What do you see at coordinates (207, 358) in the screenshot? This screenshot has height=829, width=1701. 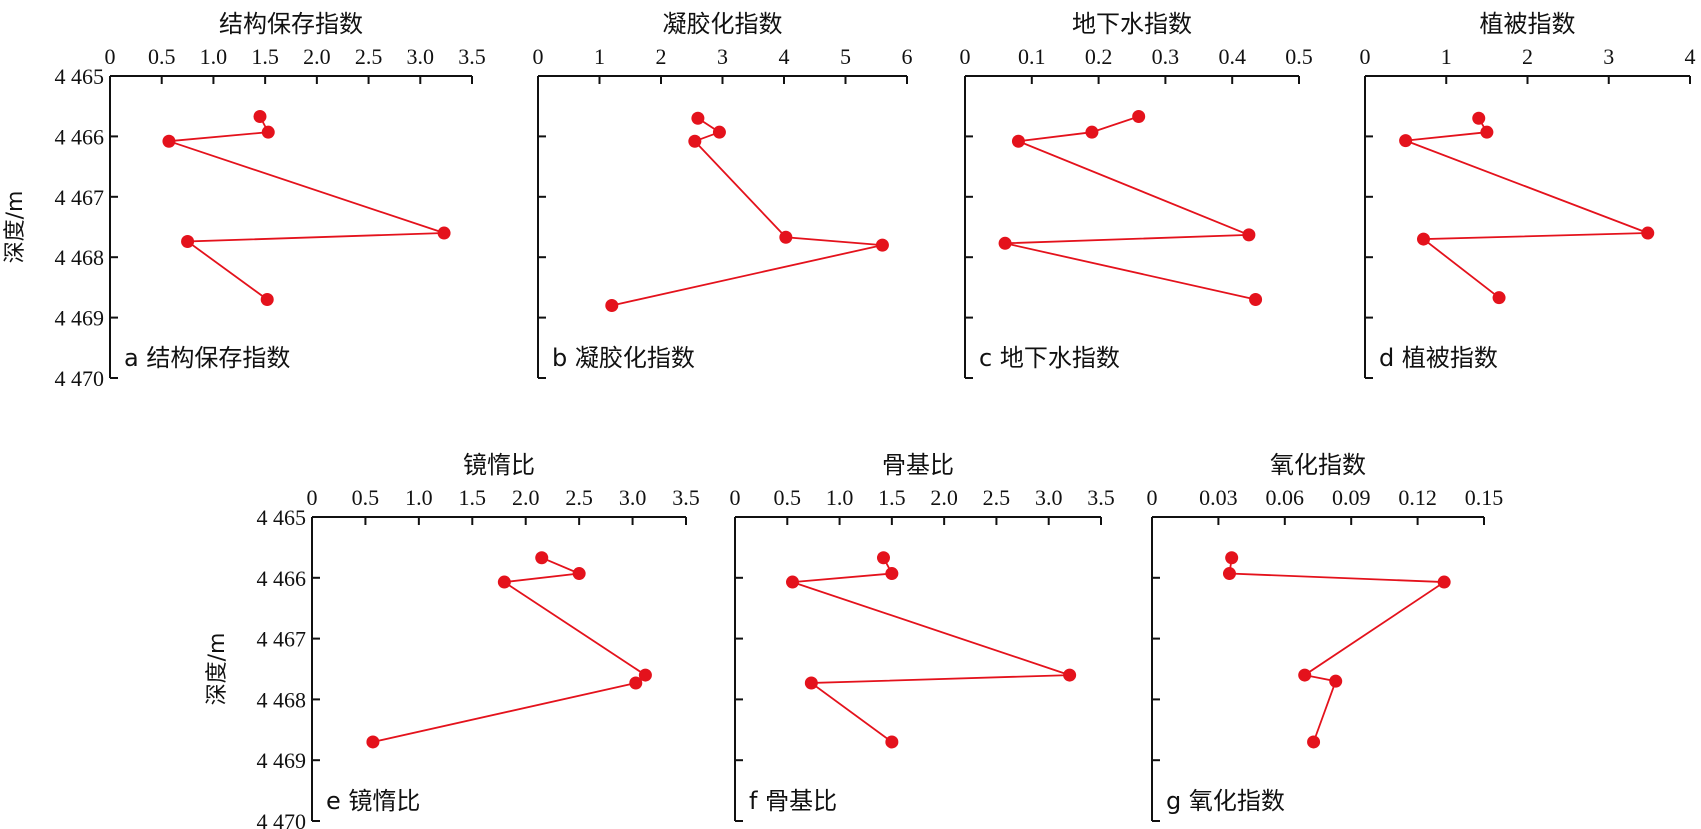 I see `panel-label: a 结构保存指数` at bounding box center [207, 358].